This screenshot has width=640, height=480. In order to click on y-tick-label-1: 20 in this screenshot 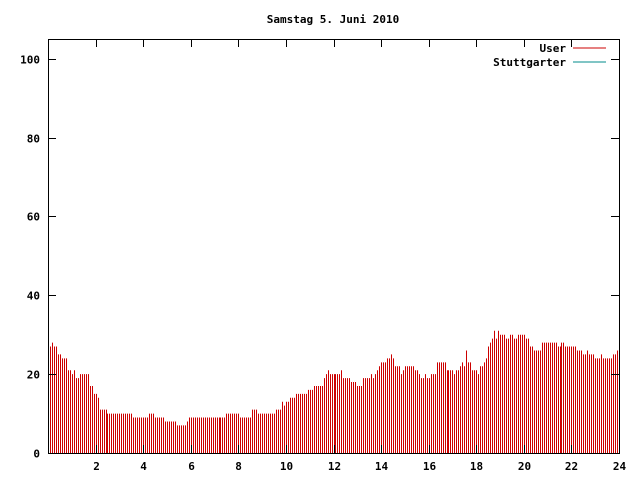, I will do `click(33, 375)`.